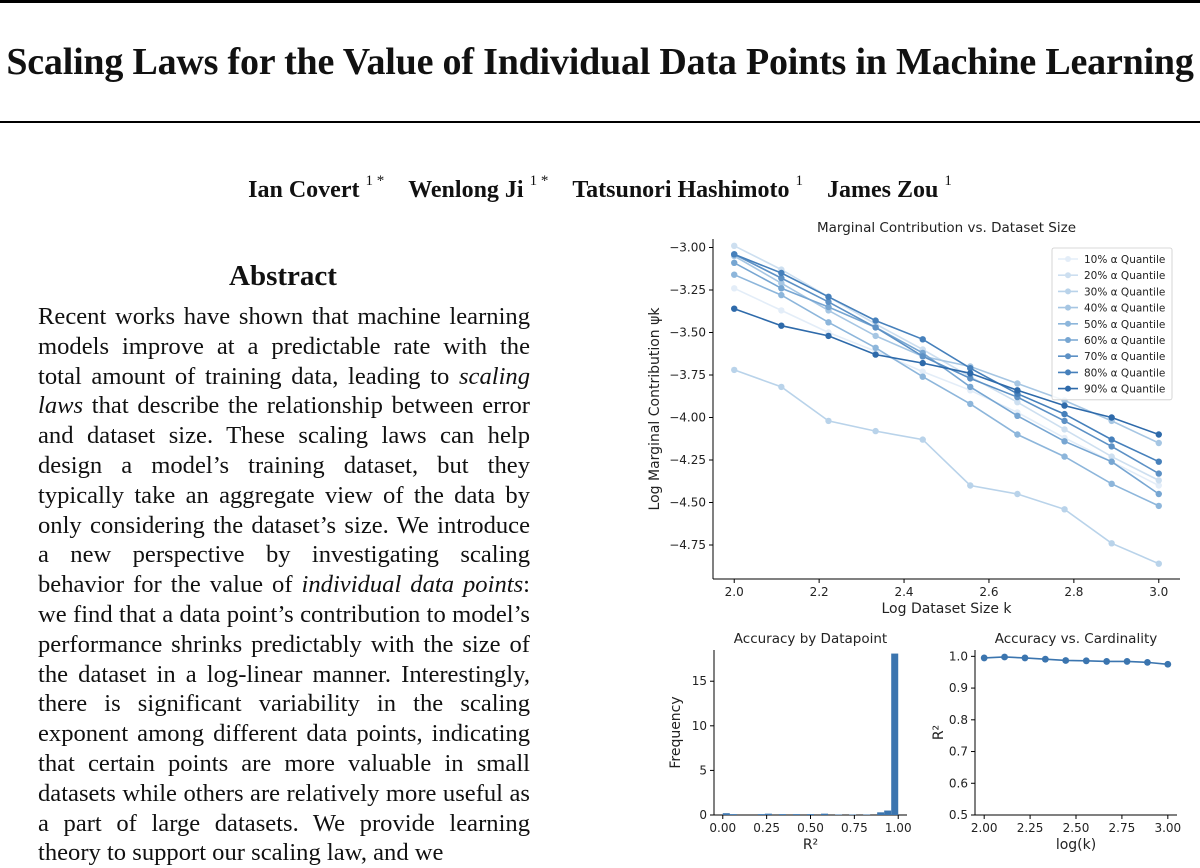  Describe the element at coordinates (1122, 828) in the screenshot. I see `x-tick-label: 2.75` at that location.